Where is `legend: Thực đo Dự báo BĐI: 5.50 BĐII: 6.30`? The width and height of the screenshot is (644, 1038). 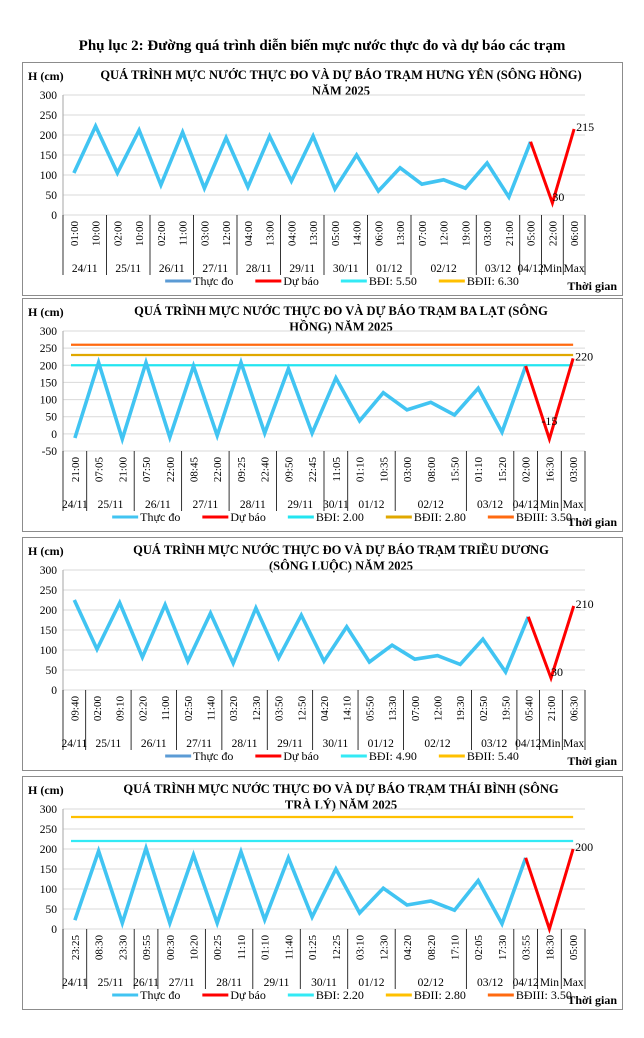
legend: Thực đo Dự báo BĐI: 5.50 BĐII: 6.30 is located at coordinates (342, 281).